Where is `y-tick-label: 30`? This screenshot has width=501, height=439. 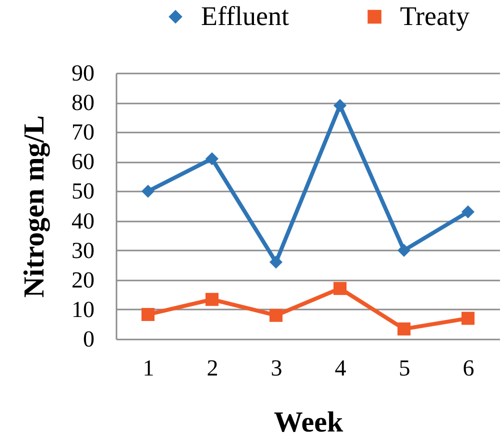 y-tick-label: 30 is located at coordinates (83, 250).